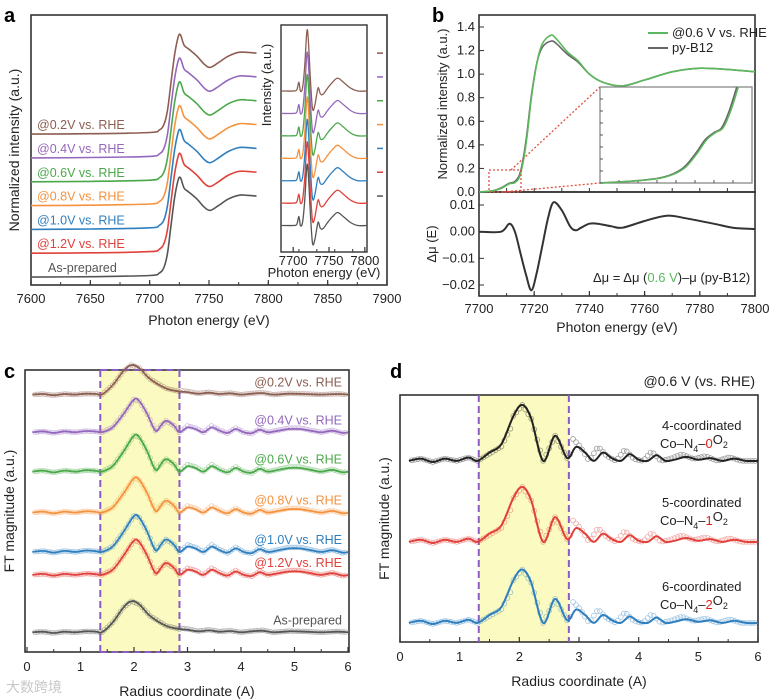  What do you see at coordinates (695, 449) in the screenshot?
I see `formula-part: 4` at bounding box center [695, 449].